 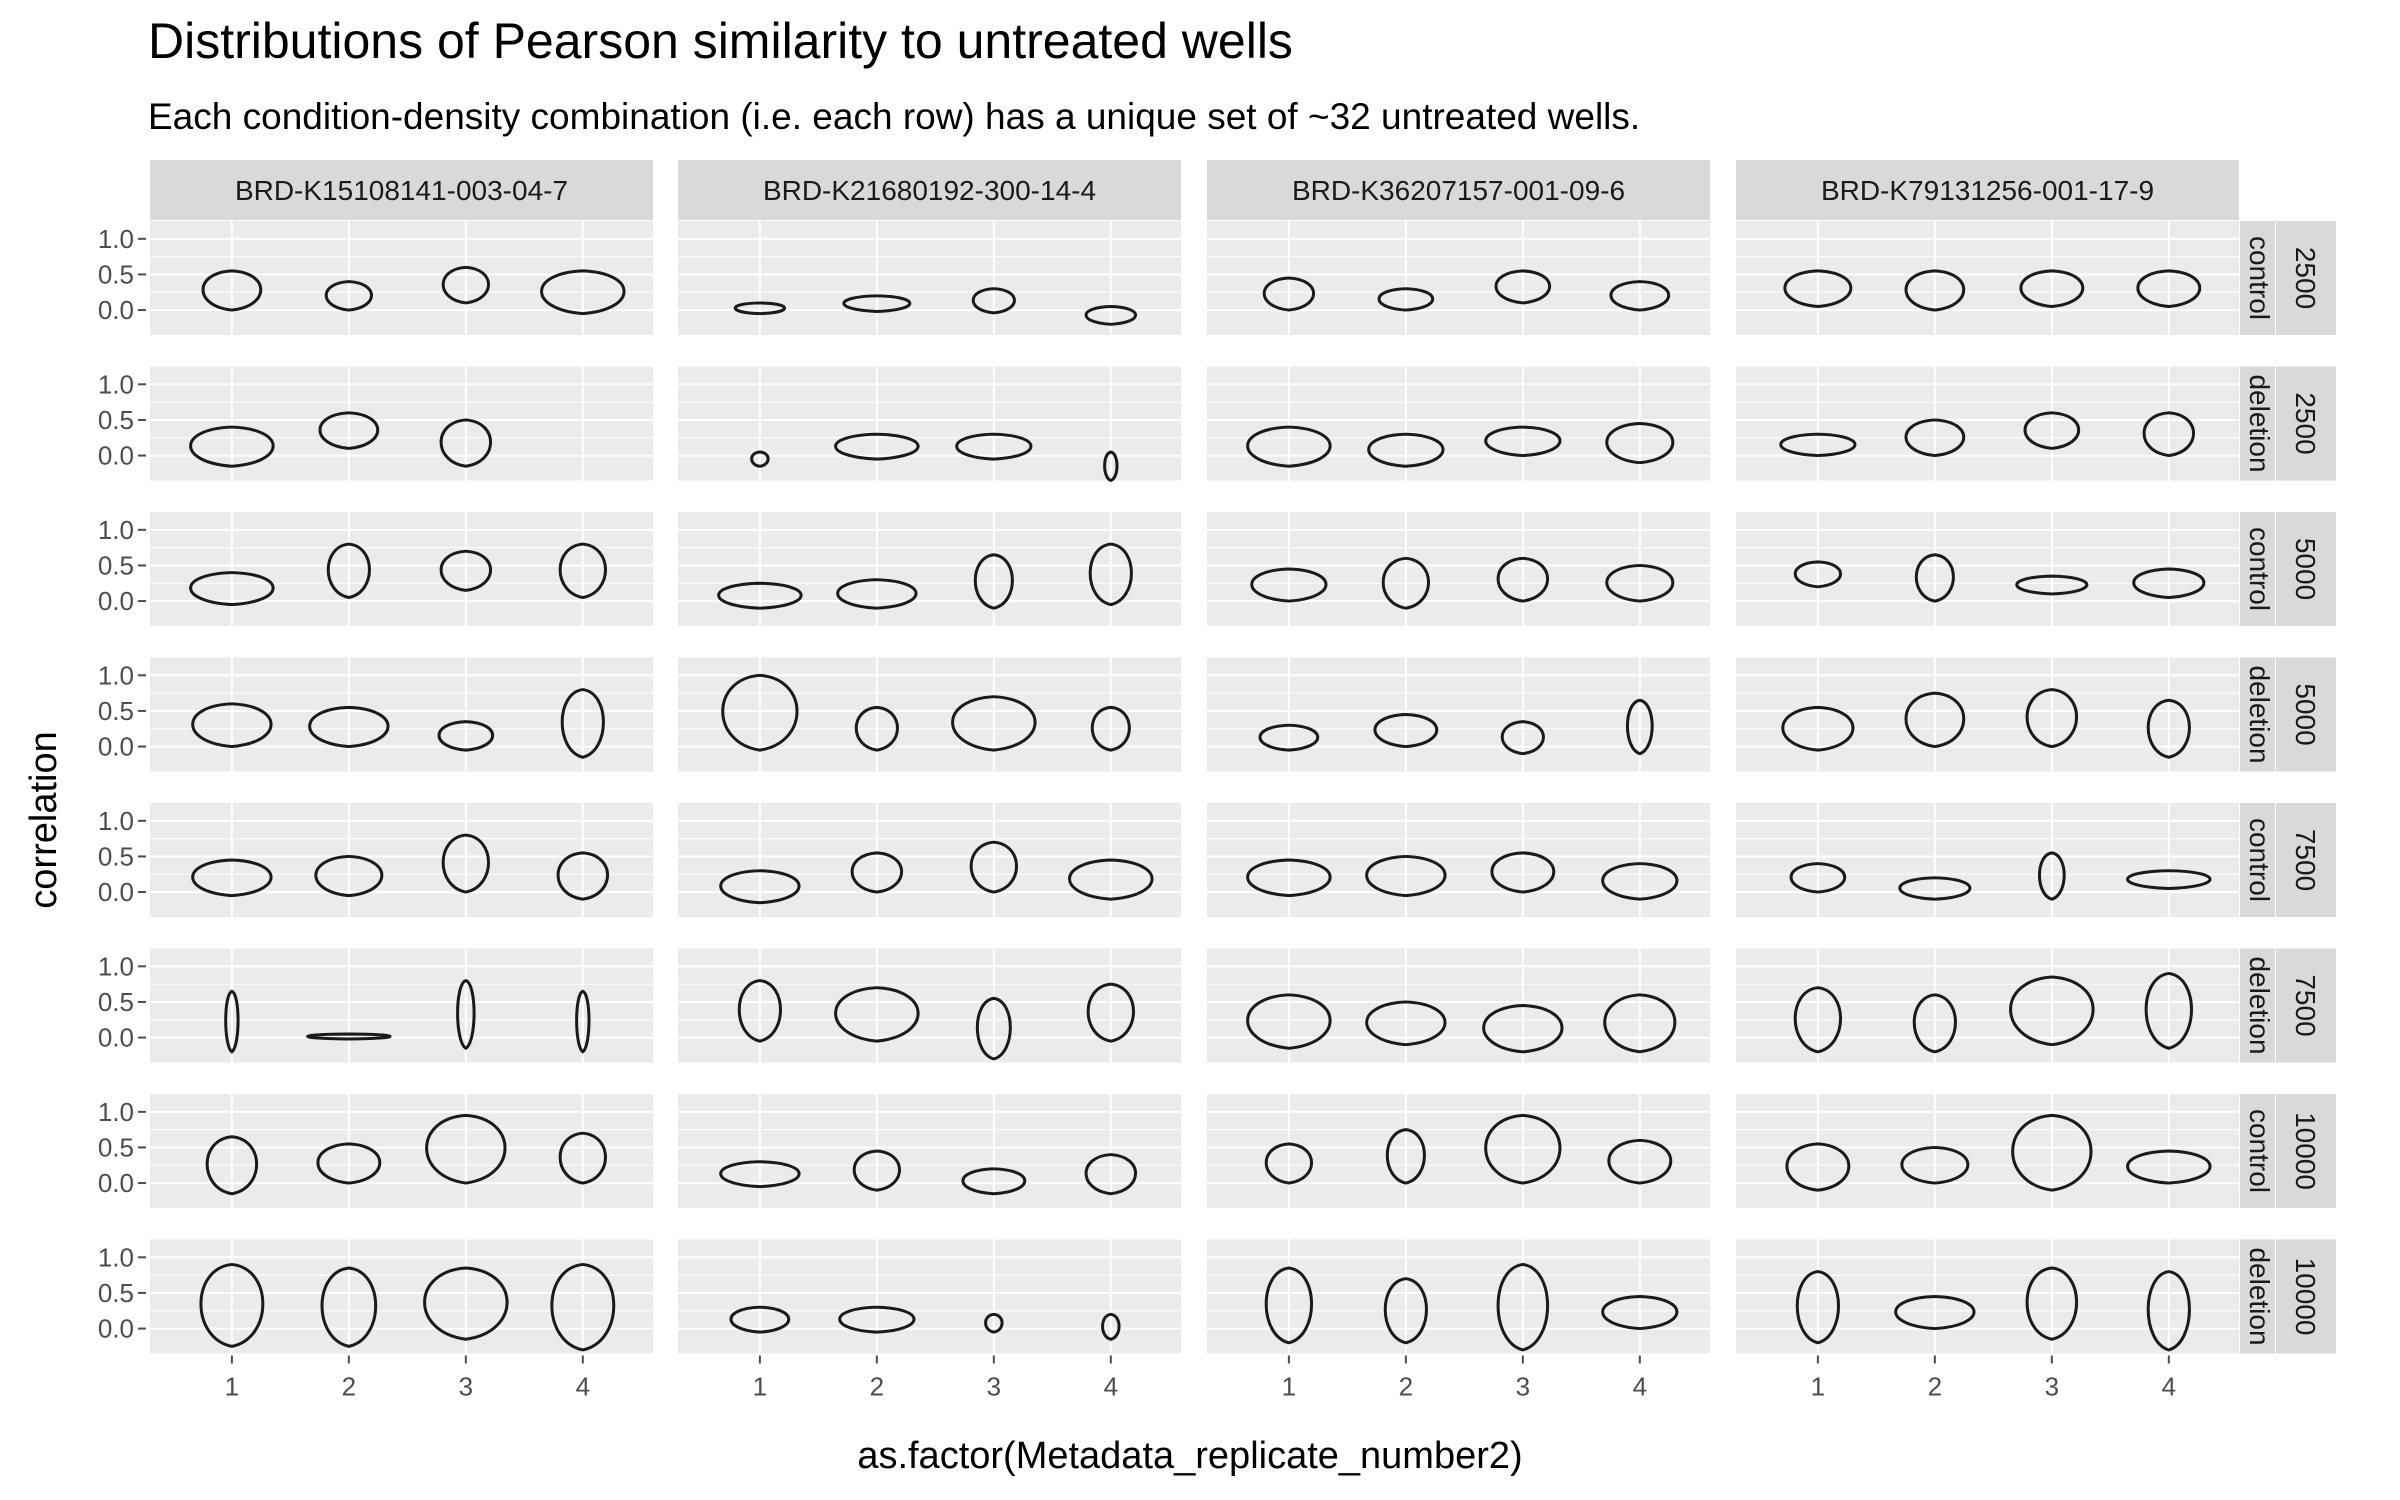 What do you see at coordinates (2305, 423) in the screenshot?
I see `facet-row-density-label: 2500` at bounding box center [2305, 423].